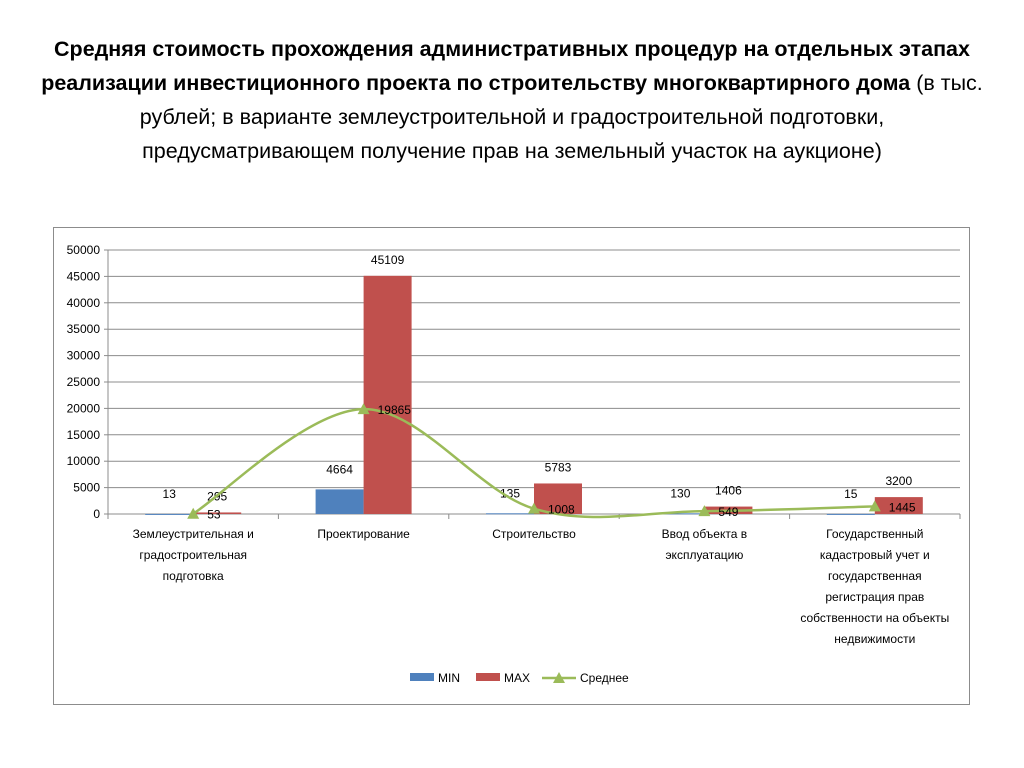 This screenshot has height=768, width=1024. What do you see at coordinates (170, 494) in the screenshot?
I see `data-label-min: 13` at bounding box center [170, 494].